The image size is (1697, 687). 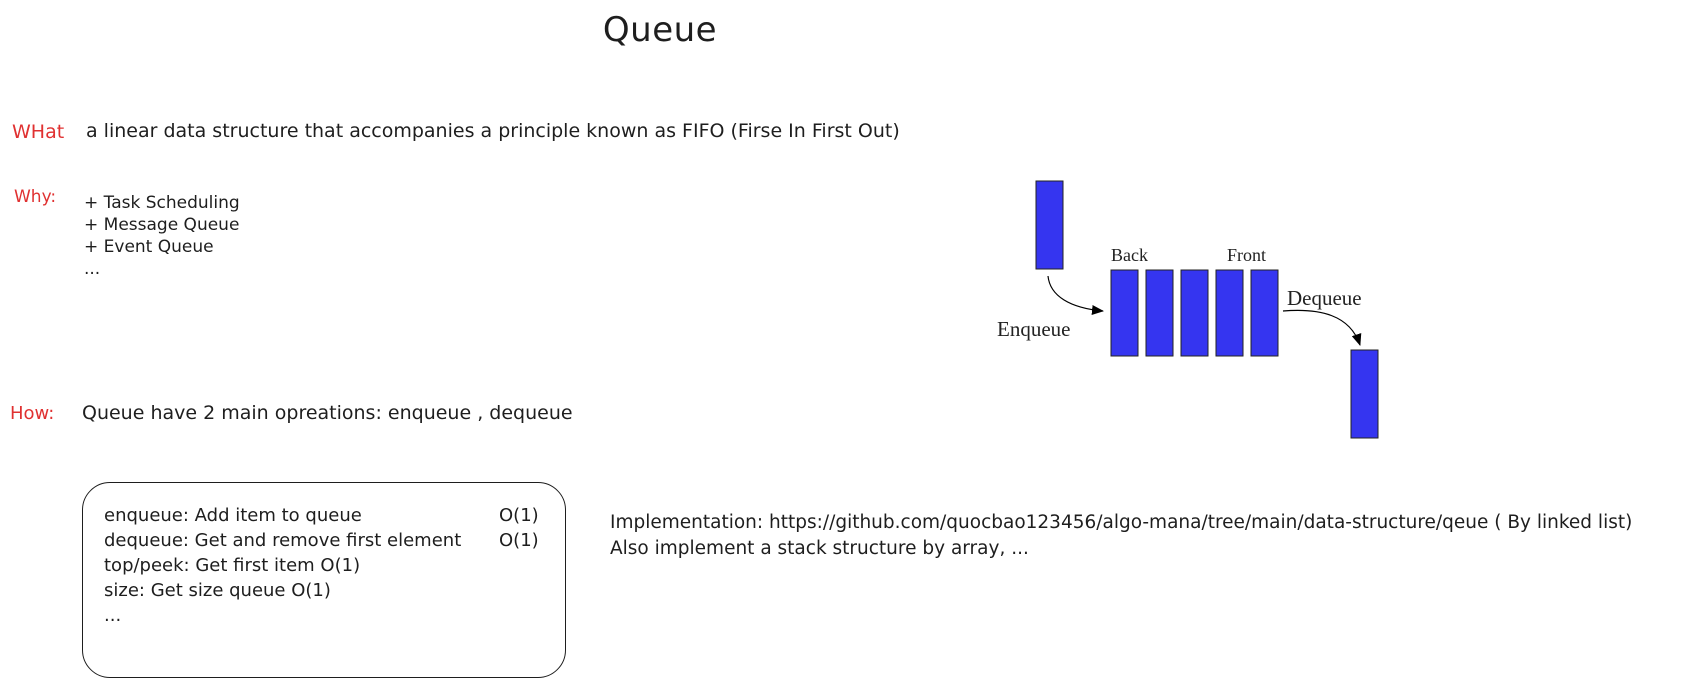 I want to click on operation-text: top/peek: Get first item O(1), so click(x=232, y=565).